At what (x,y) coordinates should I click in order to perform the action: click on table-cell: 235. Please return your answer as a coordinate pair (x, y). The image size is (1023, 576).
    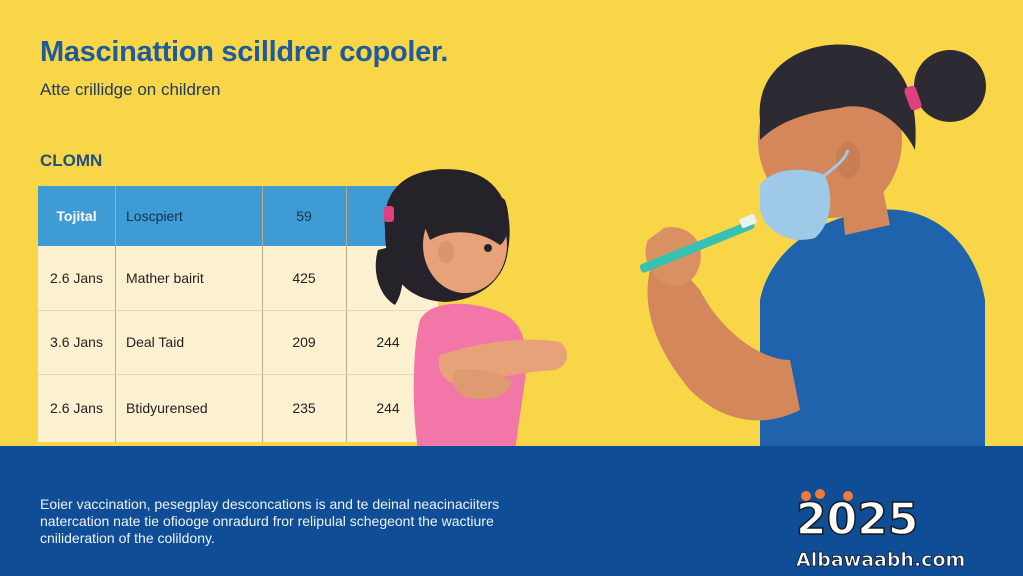
    Looking at the image, I should click on (304, 408).